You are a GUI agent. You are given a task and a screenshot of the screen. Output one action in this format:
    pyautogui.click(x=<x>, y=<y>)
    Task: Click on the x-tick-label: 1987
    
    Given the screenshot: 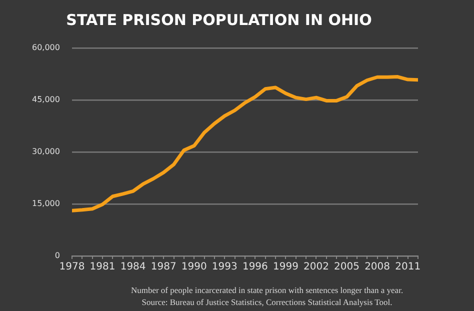 What is the action you would take?
    pyautogui.click(x=163, y=267)
    